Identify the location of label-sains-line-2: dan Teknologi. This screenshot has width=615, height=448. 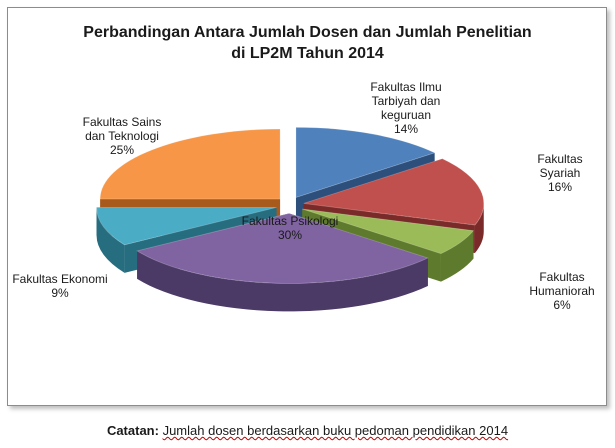
(122, 136).